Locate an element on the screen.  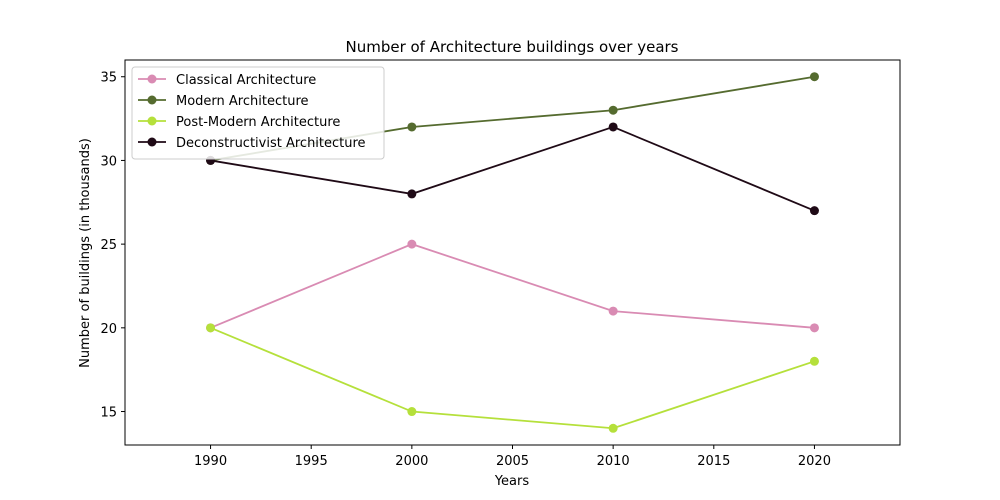
y-tick-label: 15 is located at coordinates (108, 413).